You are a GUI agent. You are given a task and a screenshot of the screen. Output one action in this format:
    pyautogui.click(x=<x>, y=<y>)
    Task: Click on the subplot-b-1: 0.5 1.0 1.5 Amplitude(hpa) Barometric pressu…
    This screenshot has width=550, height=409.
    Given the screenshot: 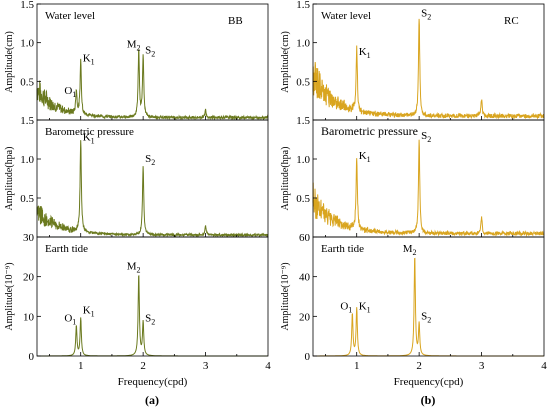 What is the action you would take?
    pyautogui.click(x=412, y=176)
    